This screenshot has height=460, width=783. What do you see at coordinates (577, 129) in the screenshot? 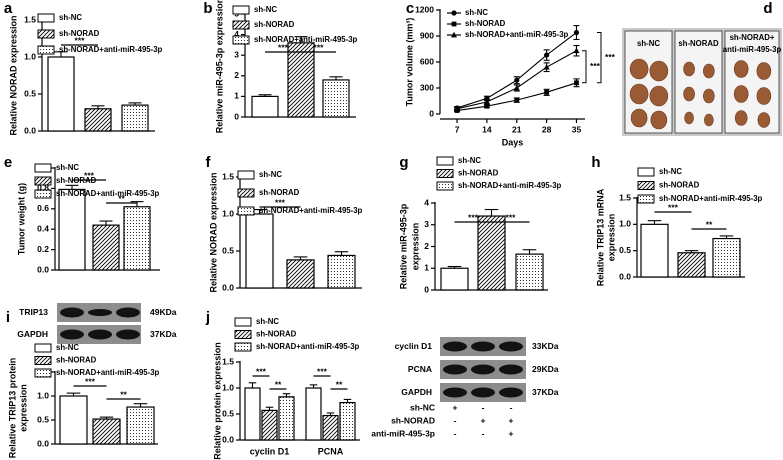
I see `x-tick-label: 35` at bounding box center [577, 129].